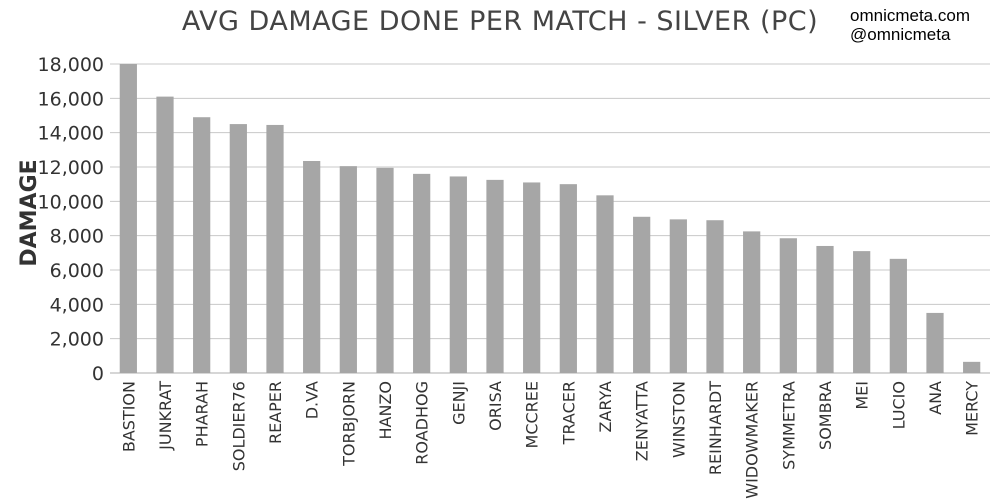  What do you see at coordinates (715, 428) in the screenshot?
I see `x-tick-label: REINHARDT` at bounding box center [715, 428].